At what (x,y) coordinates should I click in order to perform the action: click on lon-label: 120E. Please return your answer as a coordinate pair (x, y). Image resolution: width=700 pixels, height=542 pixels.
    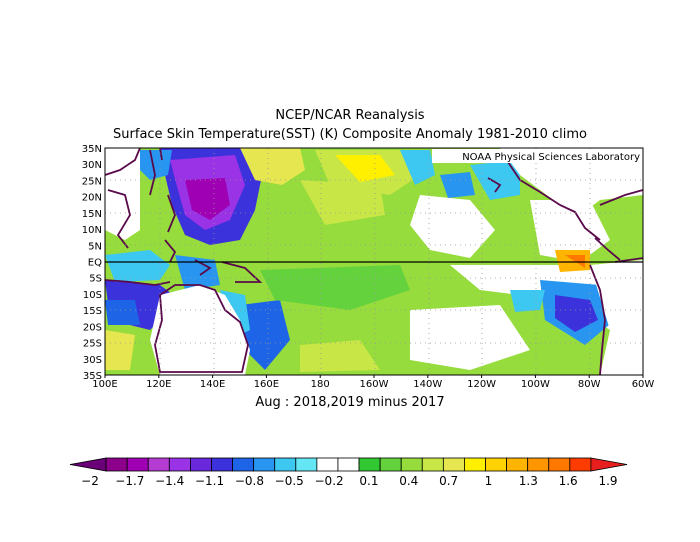
    Looking at the image, I should click on (158, 384).